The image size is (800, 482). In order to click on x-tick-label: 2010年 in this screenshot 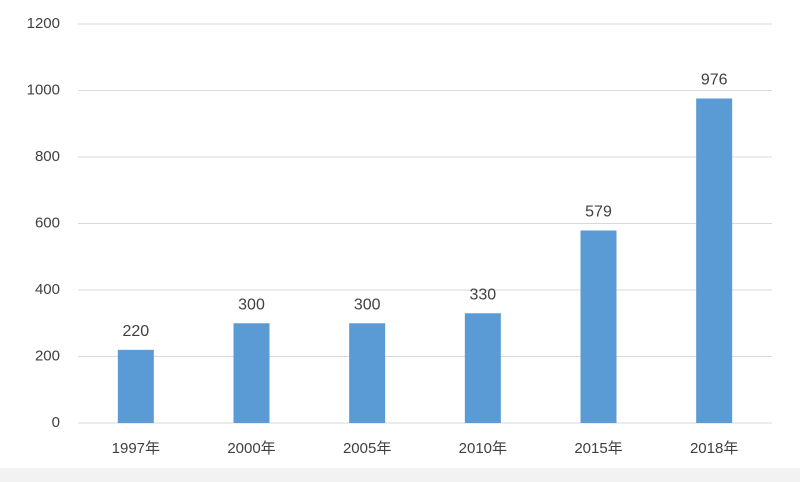, I will do `click(483, 448)`.